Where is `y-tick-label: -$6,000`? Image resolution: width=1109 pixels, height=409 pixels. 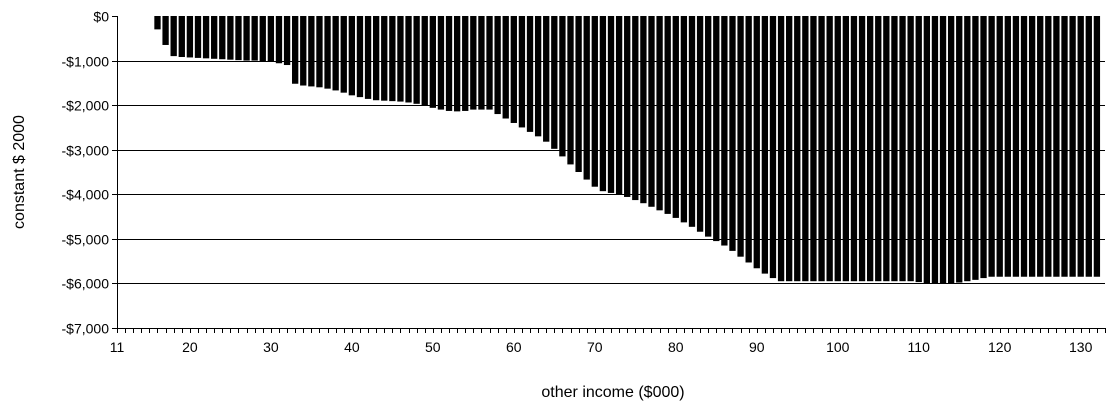 y-tick-label: -$6,000 is located at coordinates (86, 284).